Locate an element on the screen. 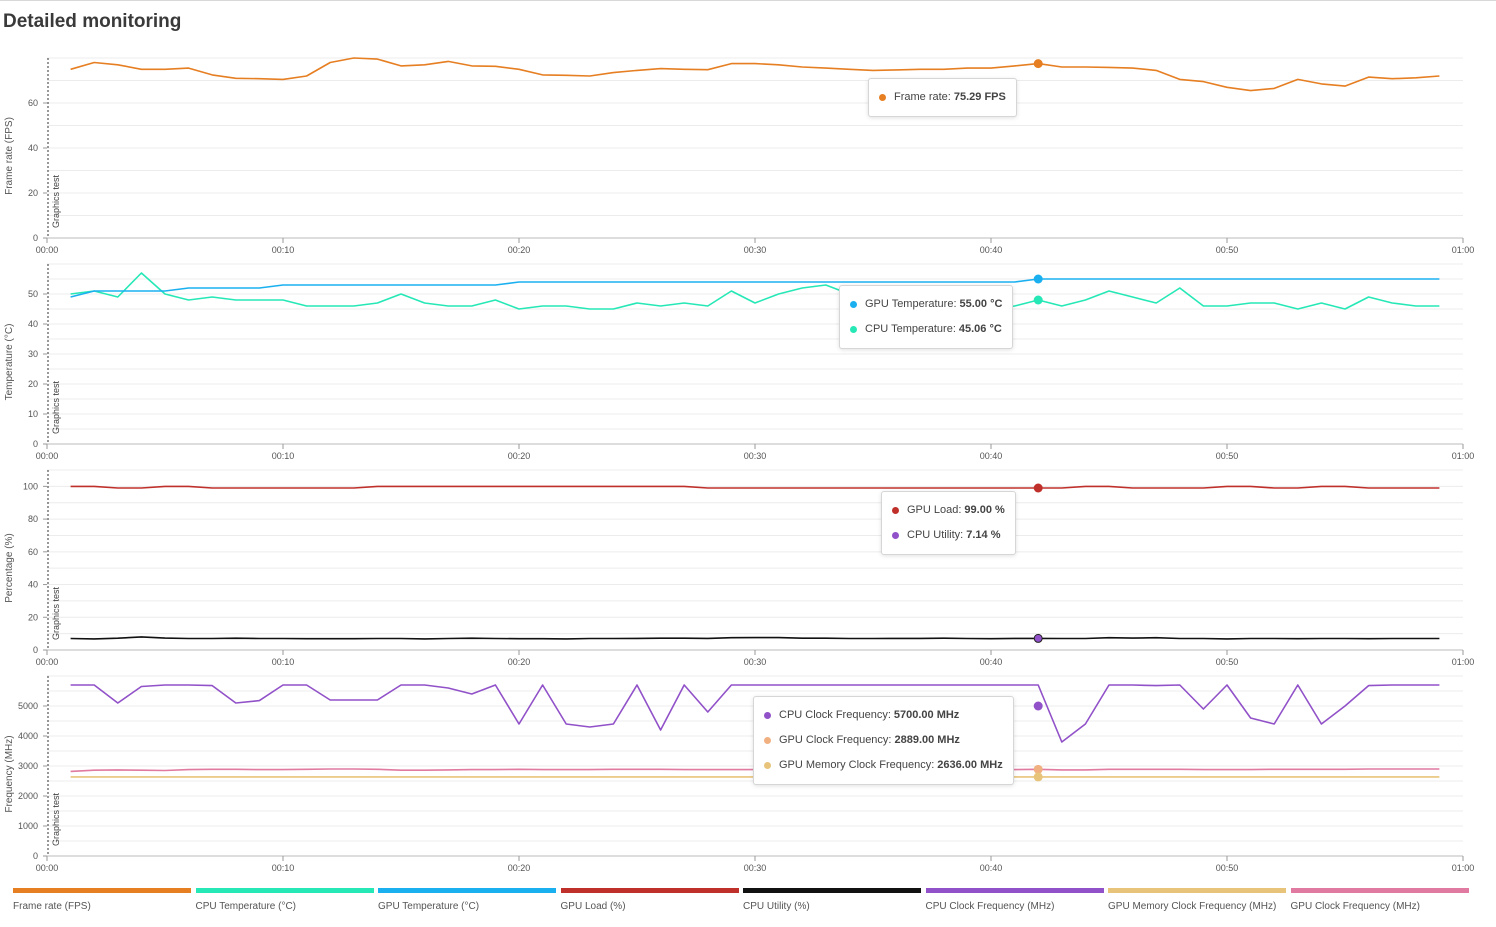  y-tick-label: 4000 is located at coordinates (28, 736).